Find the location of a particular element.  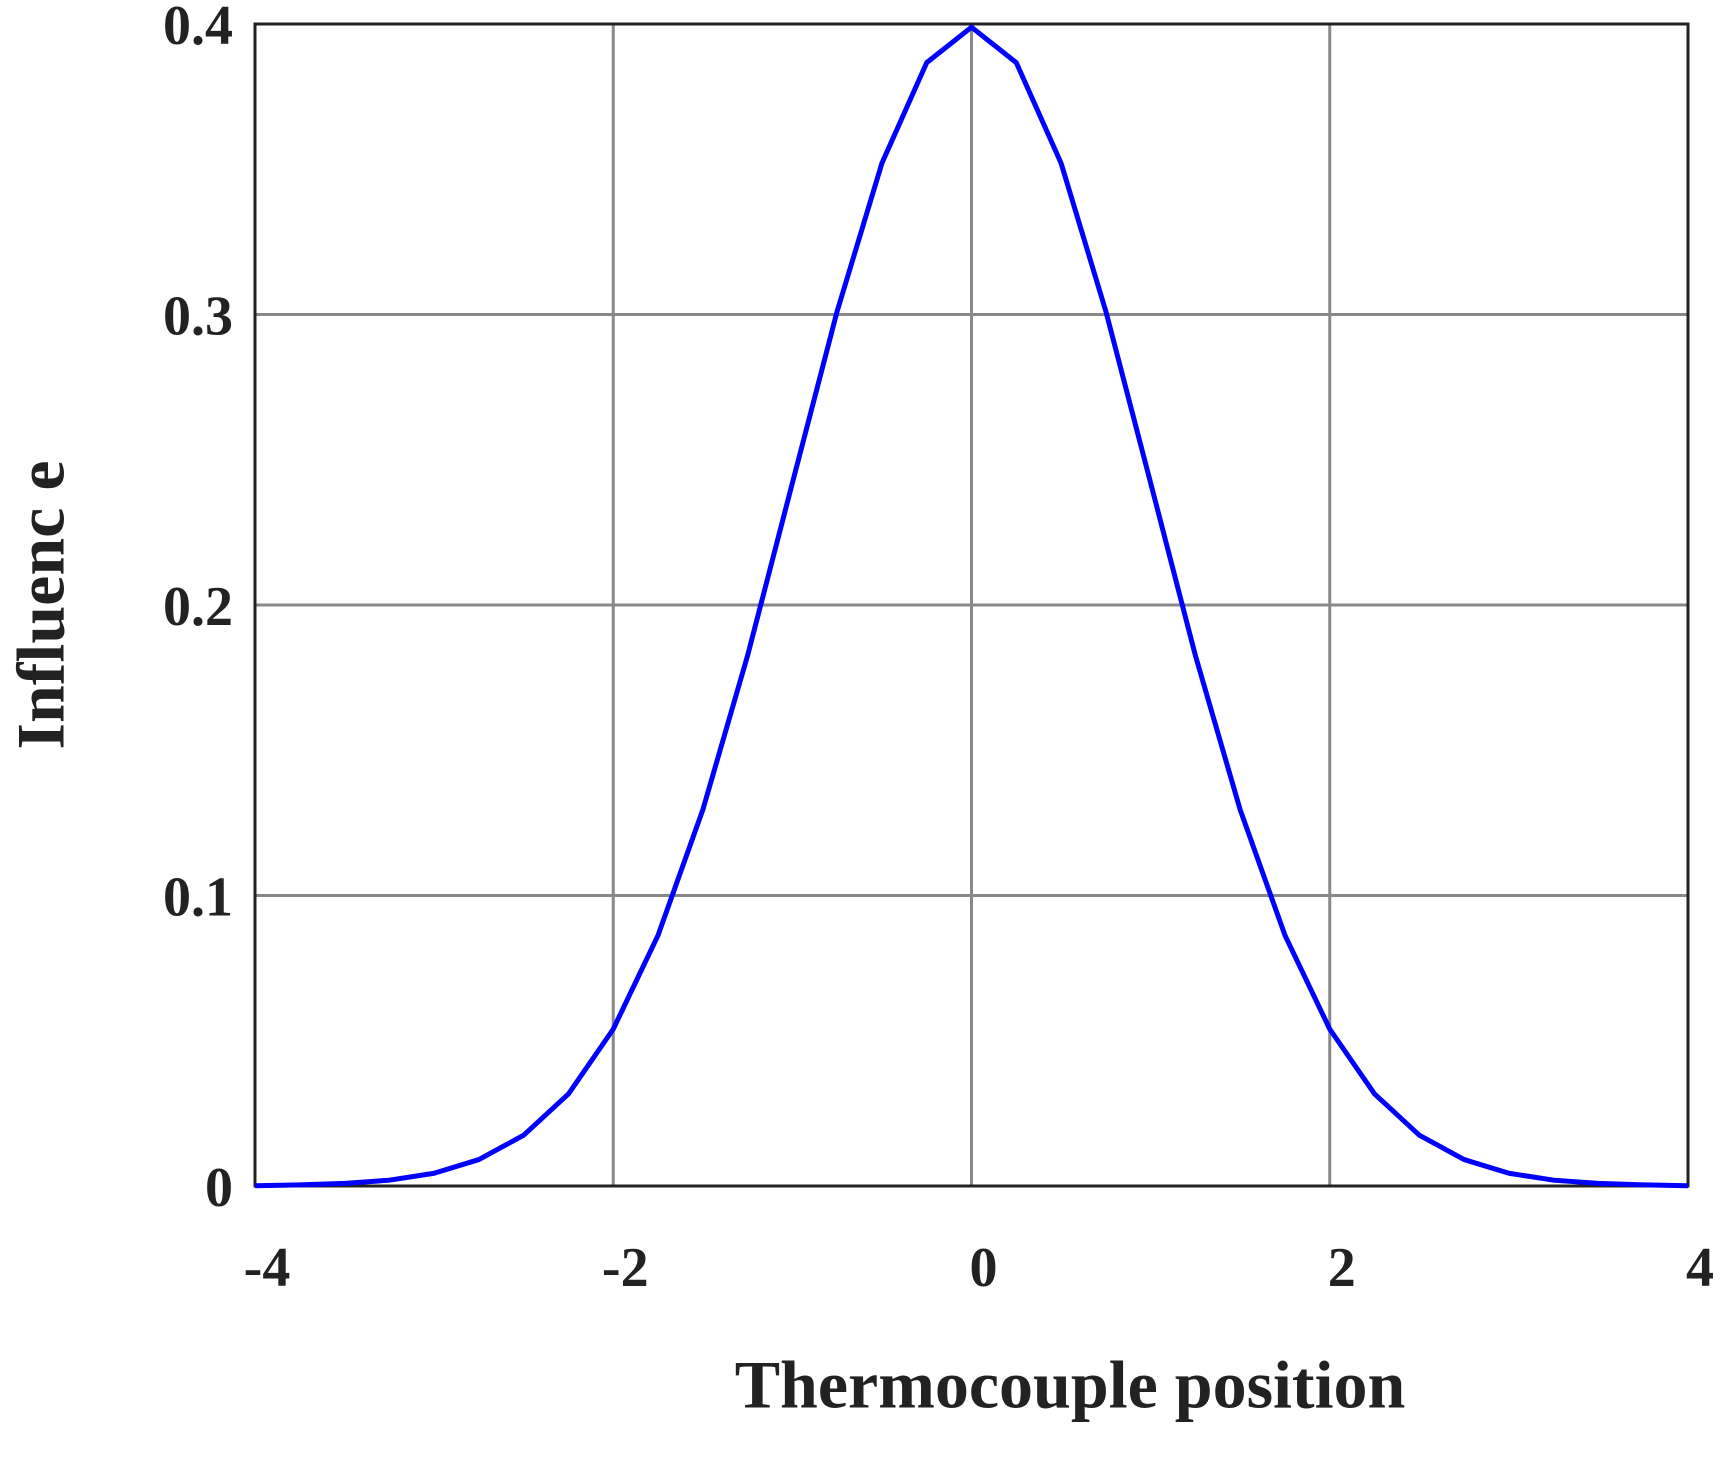

y-tick-label: 0.3 is located at coordinates (198, 317).